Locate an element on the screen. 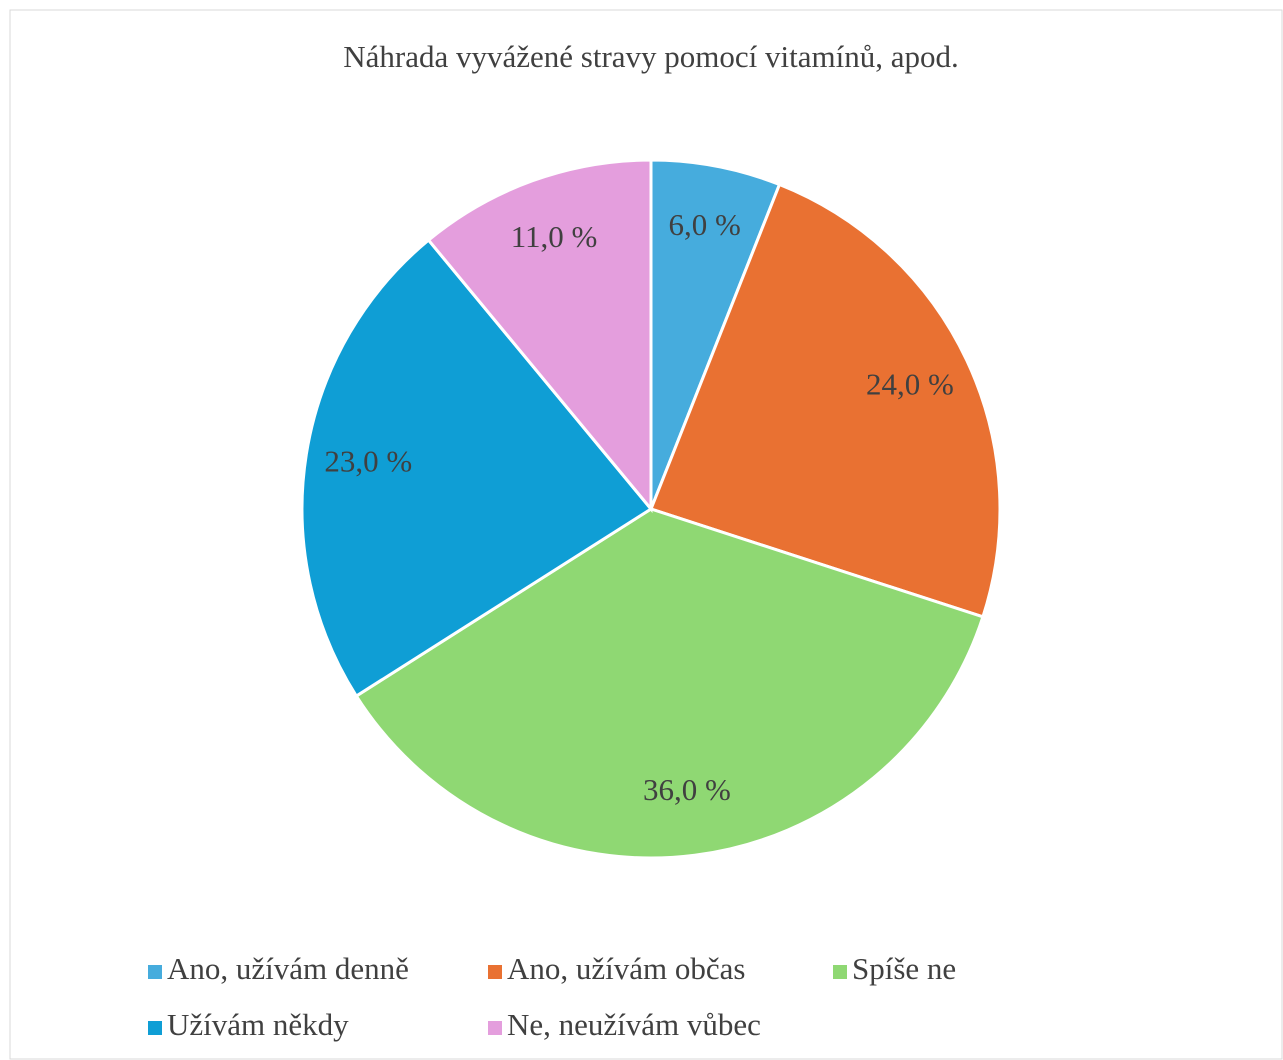  legend-label: Ano, užívám občas is located at coordinates (626, 968).